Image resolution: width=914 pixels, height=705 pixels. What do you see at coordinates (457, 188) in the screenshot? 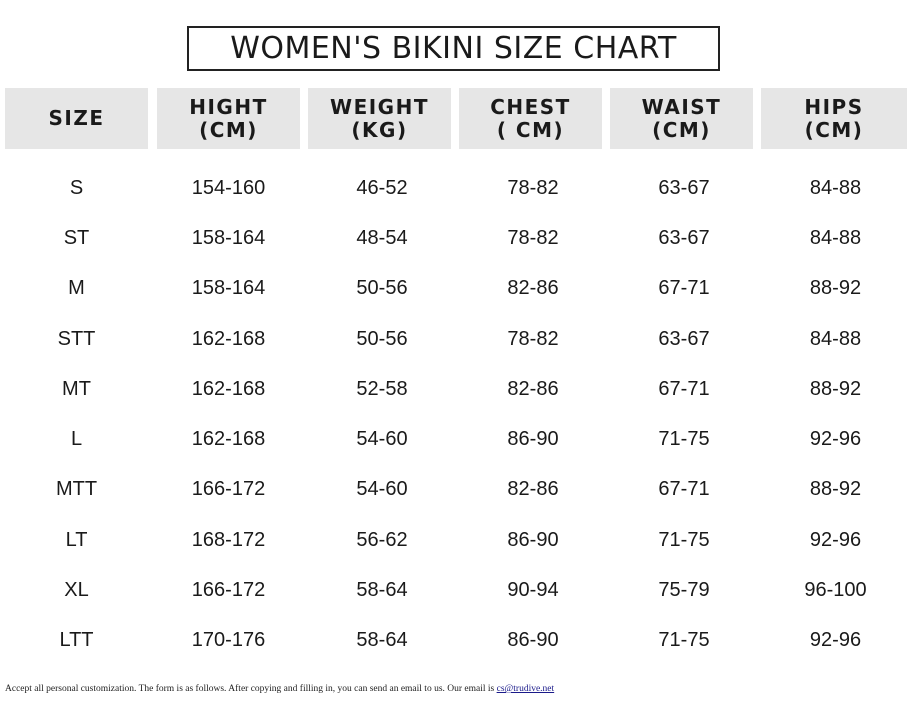
I see `table-row: S 154-160 46-52 78-82 63-67 84-88` at bounding box center [457, 188].